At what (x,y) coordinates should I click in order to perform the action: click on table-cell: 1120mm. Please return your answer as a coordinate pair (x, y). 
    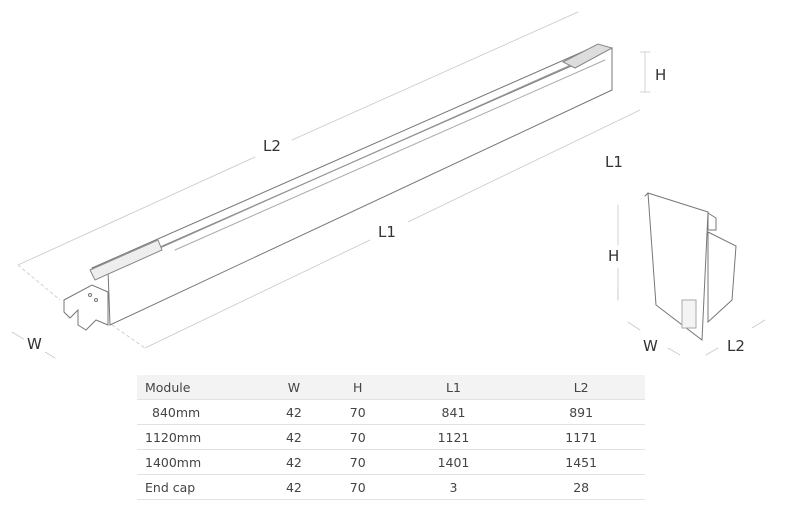
    Looking at the image, I should click on (199, 437).